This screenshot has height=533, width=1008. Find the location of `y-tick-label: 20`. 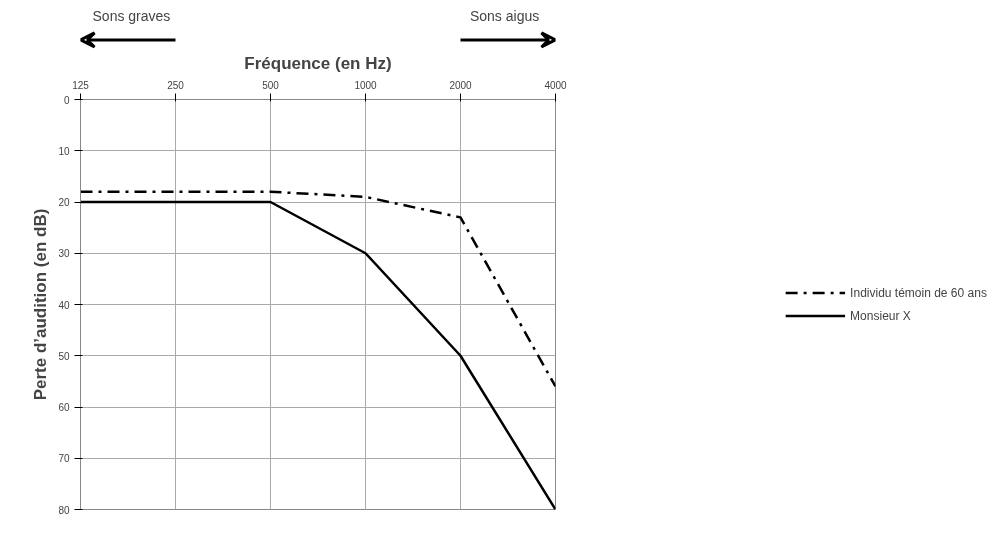

y-tick-label: 20 is located at coordinates (64, 202).